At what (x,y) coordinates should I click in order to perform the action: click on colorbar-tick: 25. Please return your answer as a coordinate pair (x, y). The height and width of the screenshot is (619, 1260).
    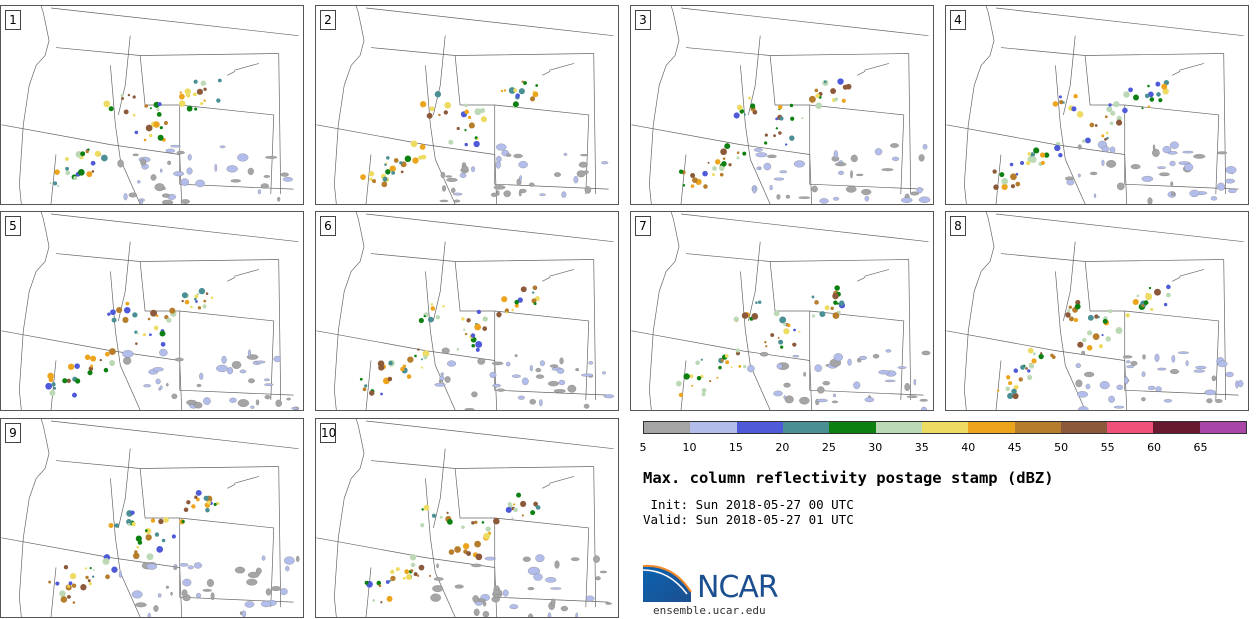
    Looking at the image, I should click on (828, 447).